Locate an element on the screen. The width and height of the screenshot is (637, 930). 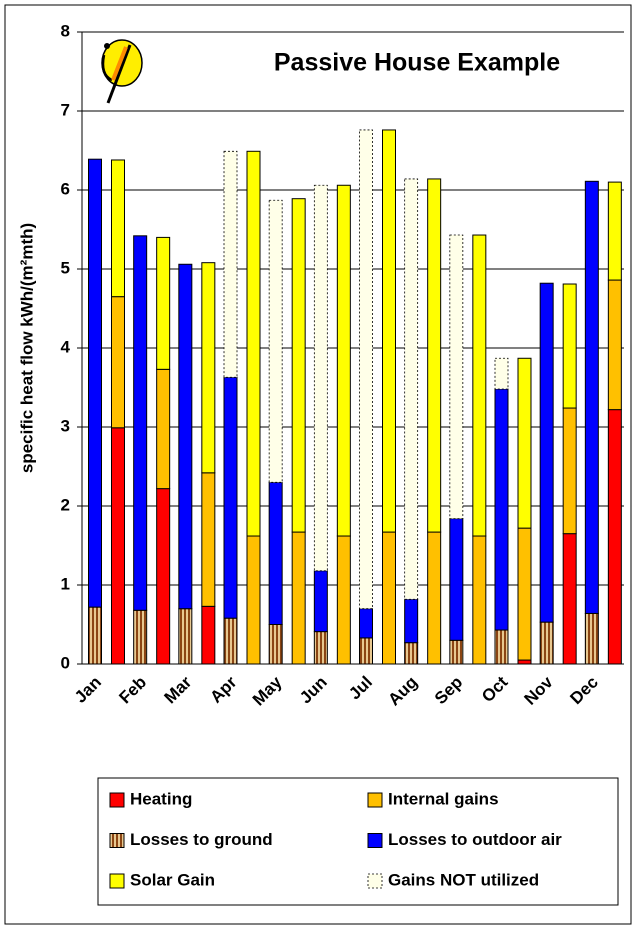
y-axis-title: specific heat flow kWh/(m²mth) is located at coordinates (26, 348).